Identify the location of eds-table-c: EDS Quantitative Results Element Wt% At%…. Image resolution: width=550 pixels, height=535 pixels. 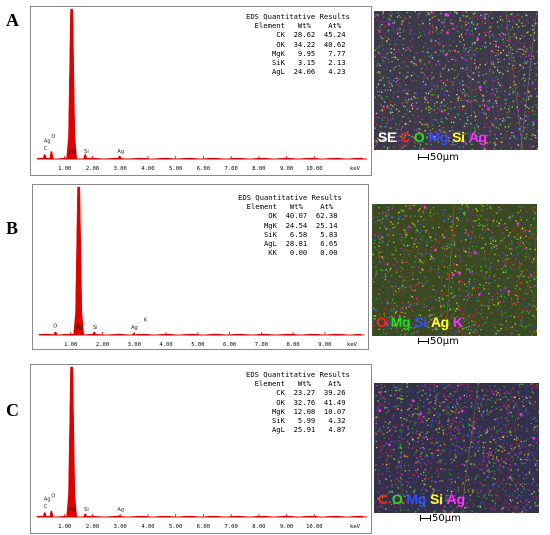
(298, 402).